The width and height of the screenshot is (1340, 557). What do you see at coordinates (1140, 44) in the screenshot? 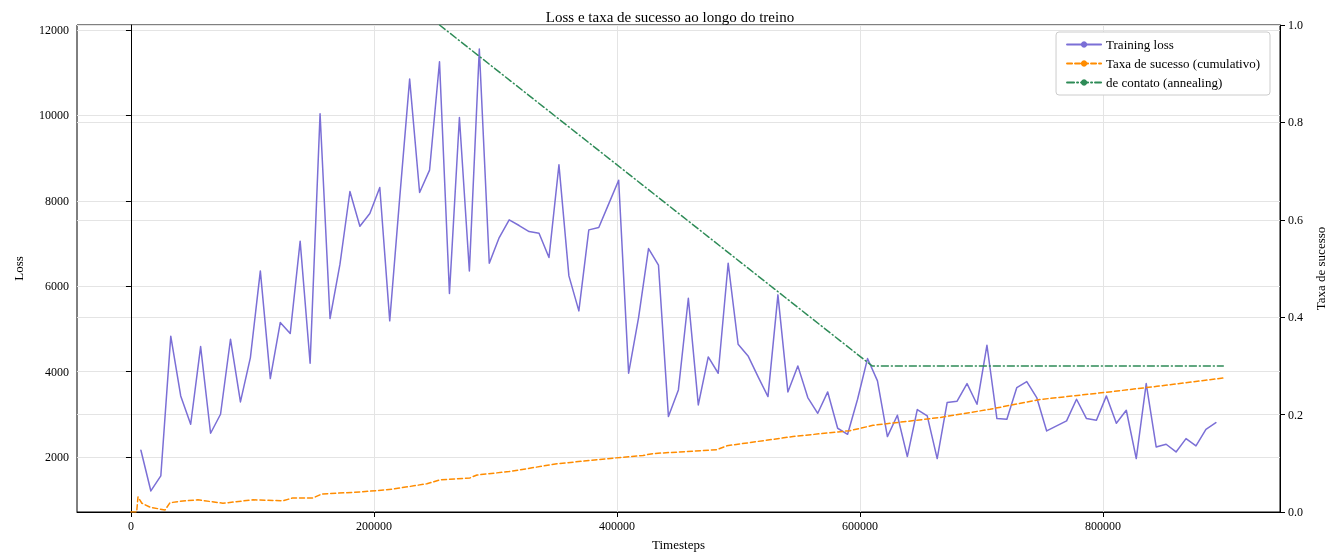
I see `legend-label: Training loss` at bounding box center [1140, 44].